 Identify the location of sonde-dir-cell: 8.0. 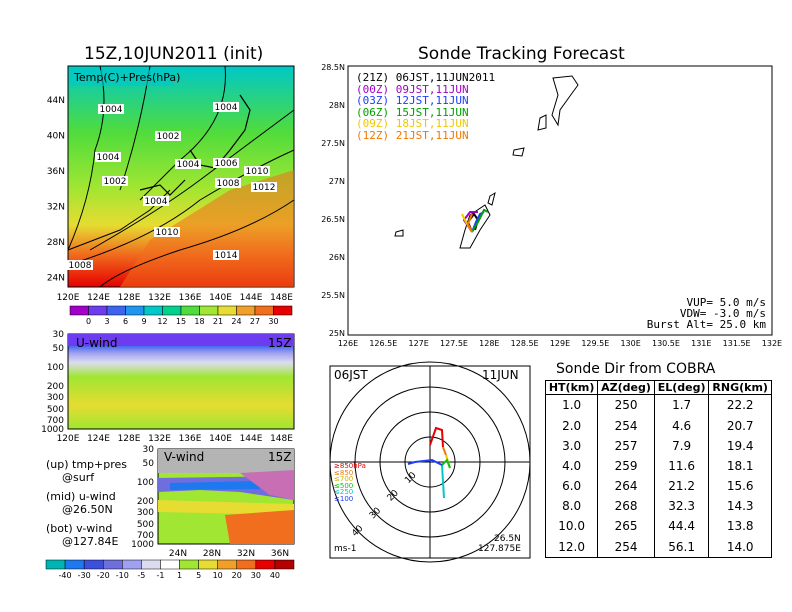
(571, 506).